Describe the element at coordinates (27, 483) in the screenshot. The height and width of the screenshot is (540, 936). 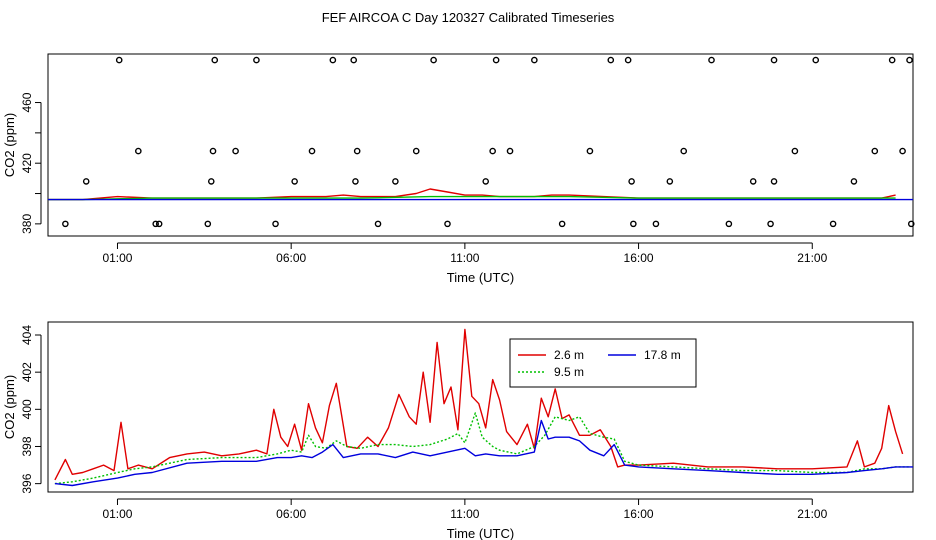
I see `y-tick-label: 396` at that location.